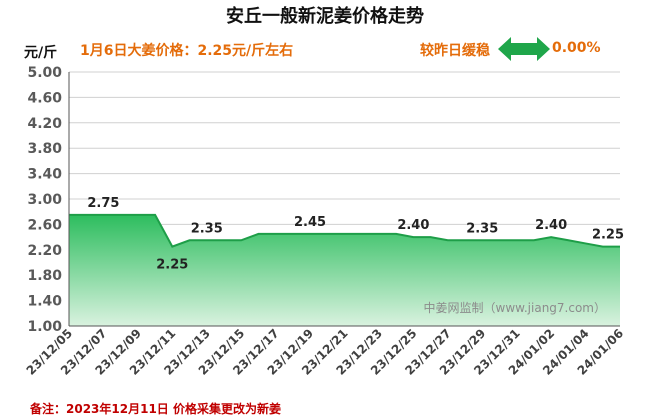 This screenshot has height=420, width=650. What do you see at coordinates (344, 230) in the screenshot?
I see `price-line` at bounding box center [344, 230].